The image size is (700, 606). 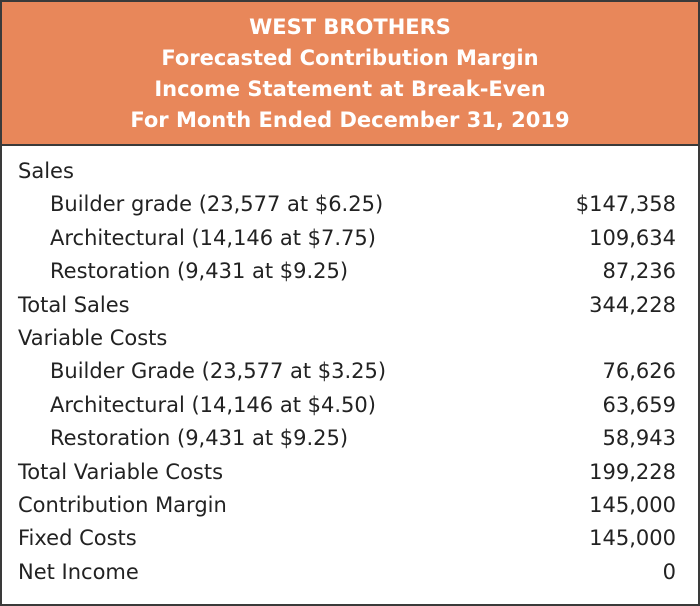 I want to click on statement-row: Builder Grade (23,577 at $3.25) 76,626, so click(x=350, y=371).